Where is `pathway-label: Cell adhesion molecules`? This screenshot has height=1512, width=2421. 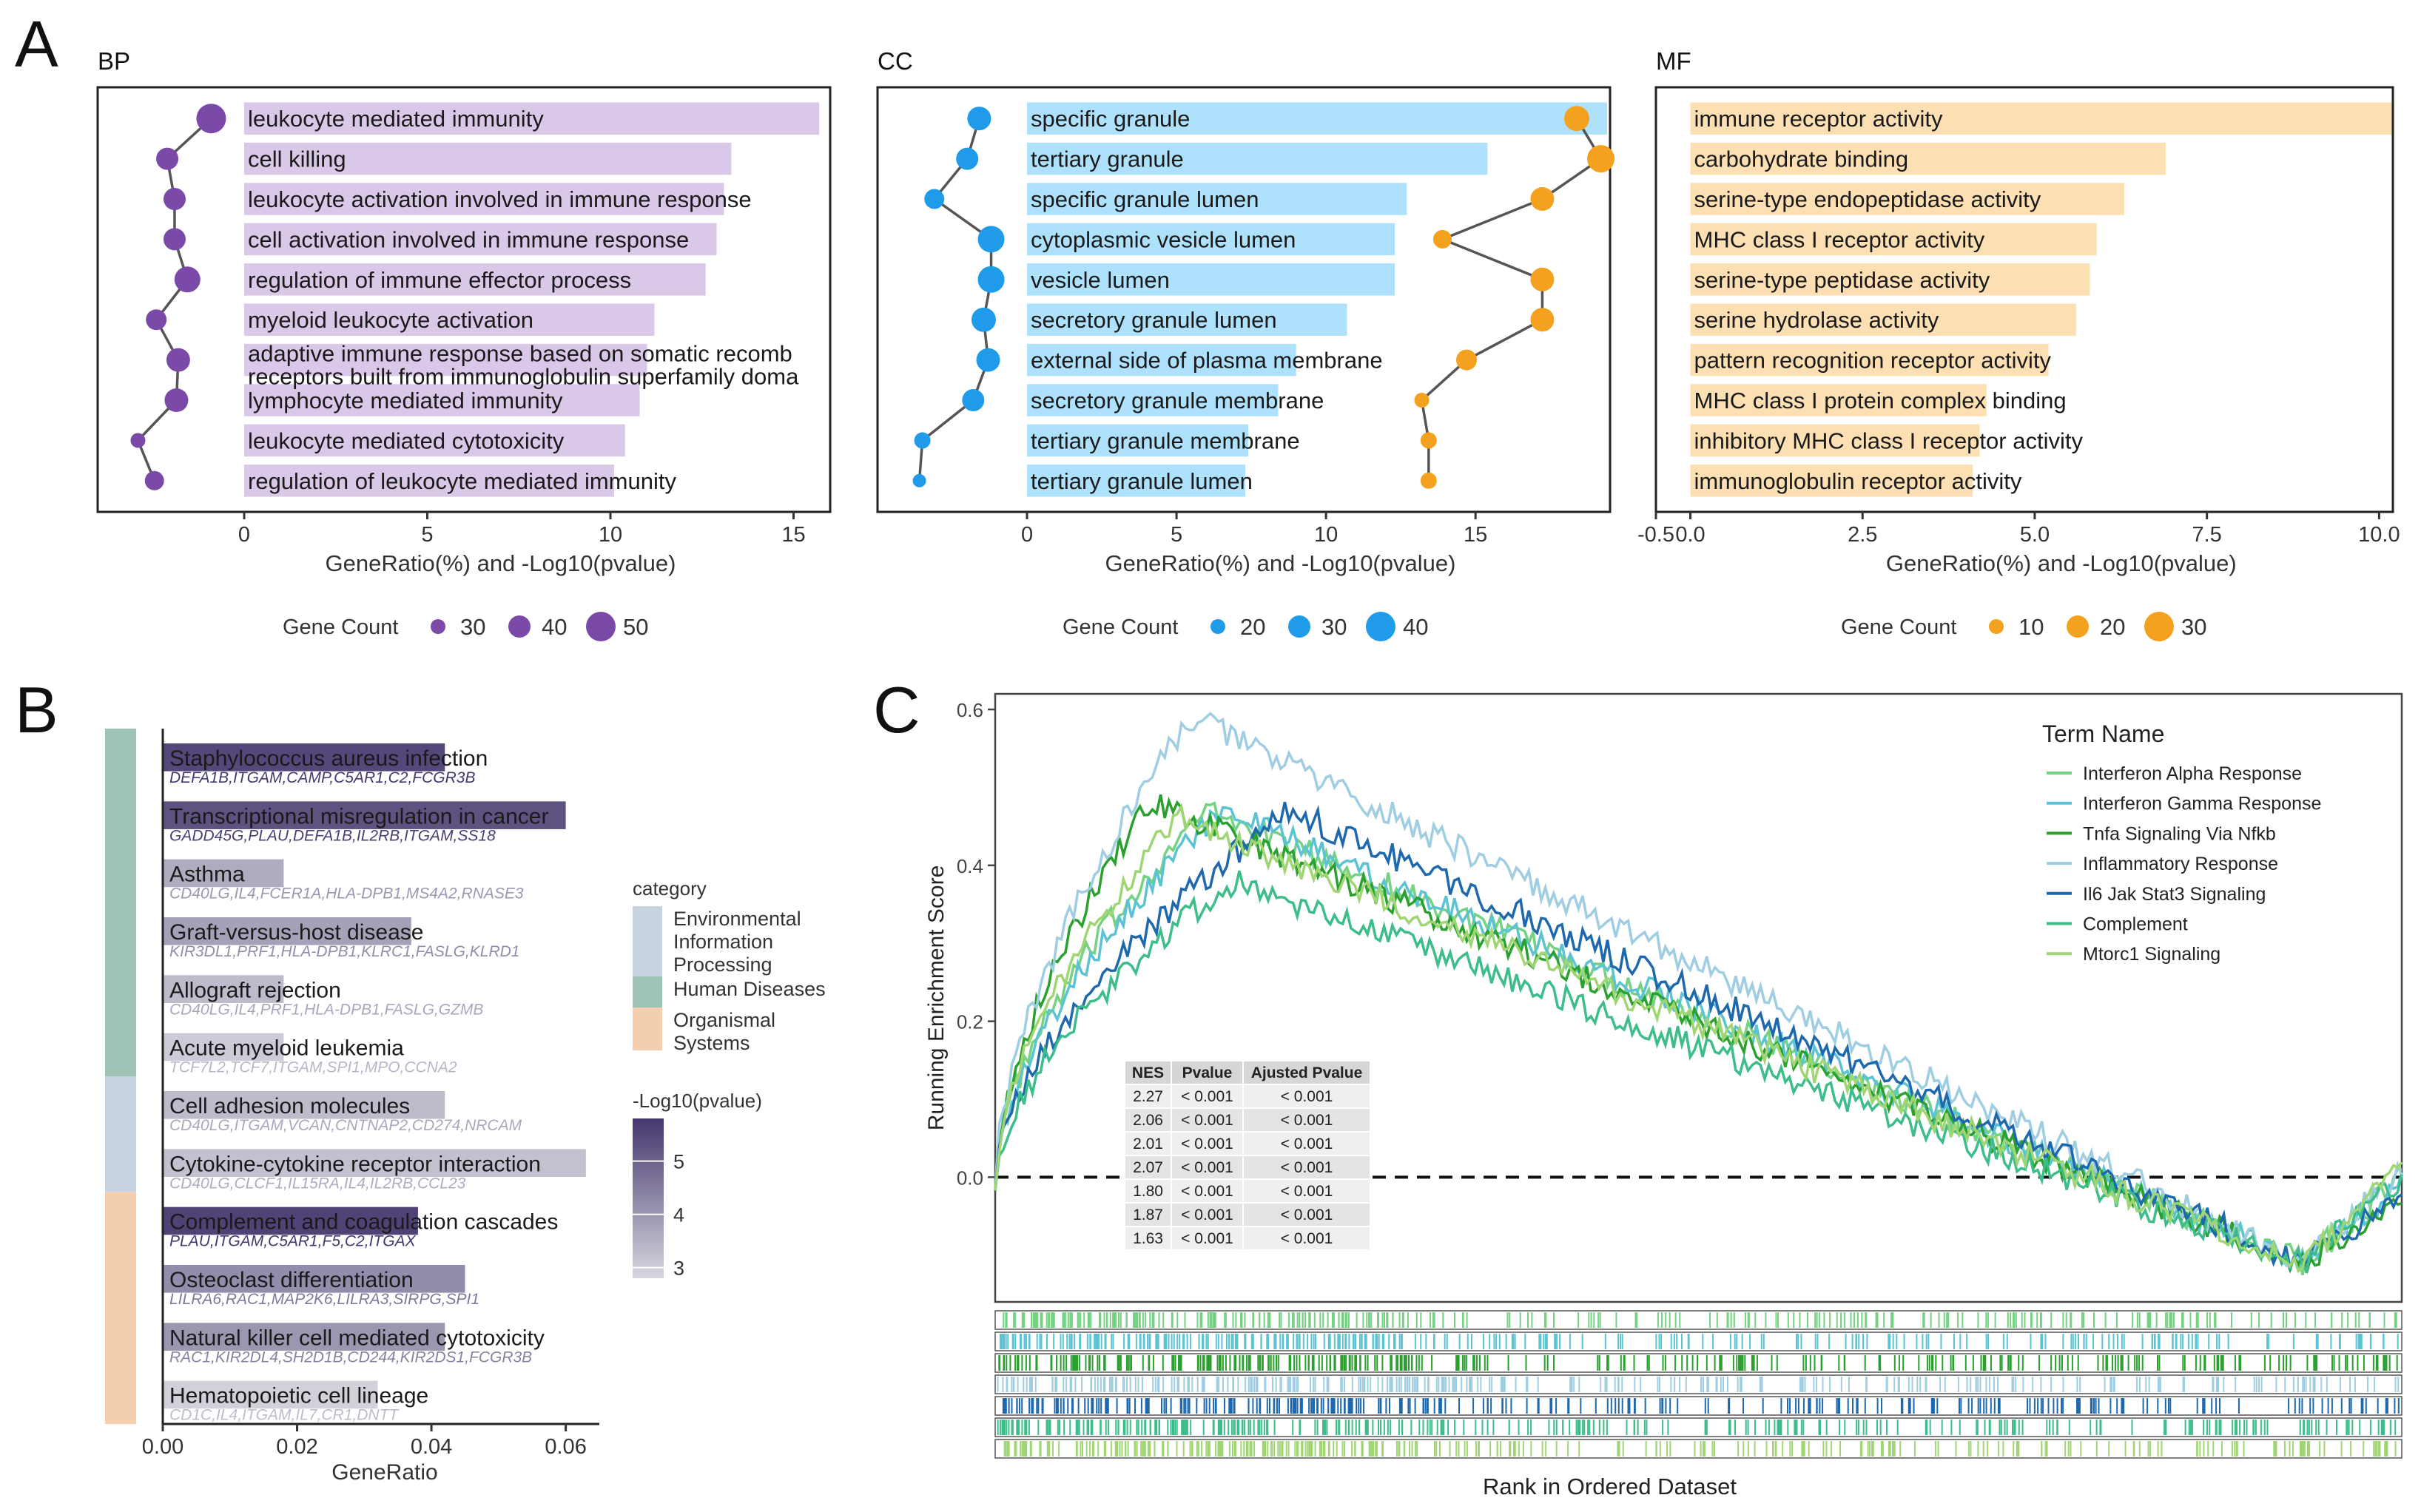 pathway-label: Cell adhesion molecules is located at coordinates (289, 1106).